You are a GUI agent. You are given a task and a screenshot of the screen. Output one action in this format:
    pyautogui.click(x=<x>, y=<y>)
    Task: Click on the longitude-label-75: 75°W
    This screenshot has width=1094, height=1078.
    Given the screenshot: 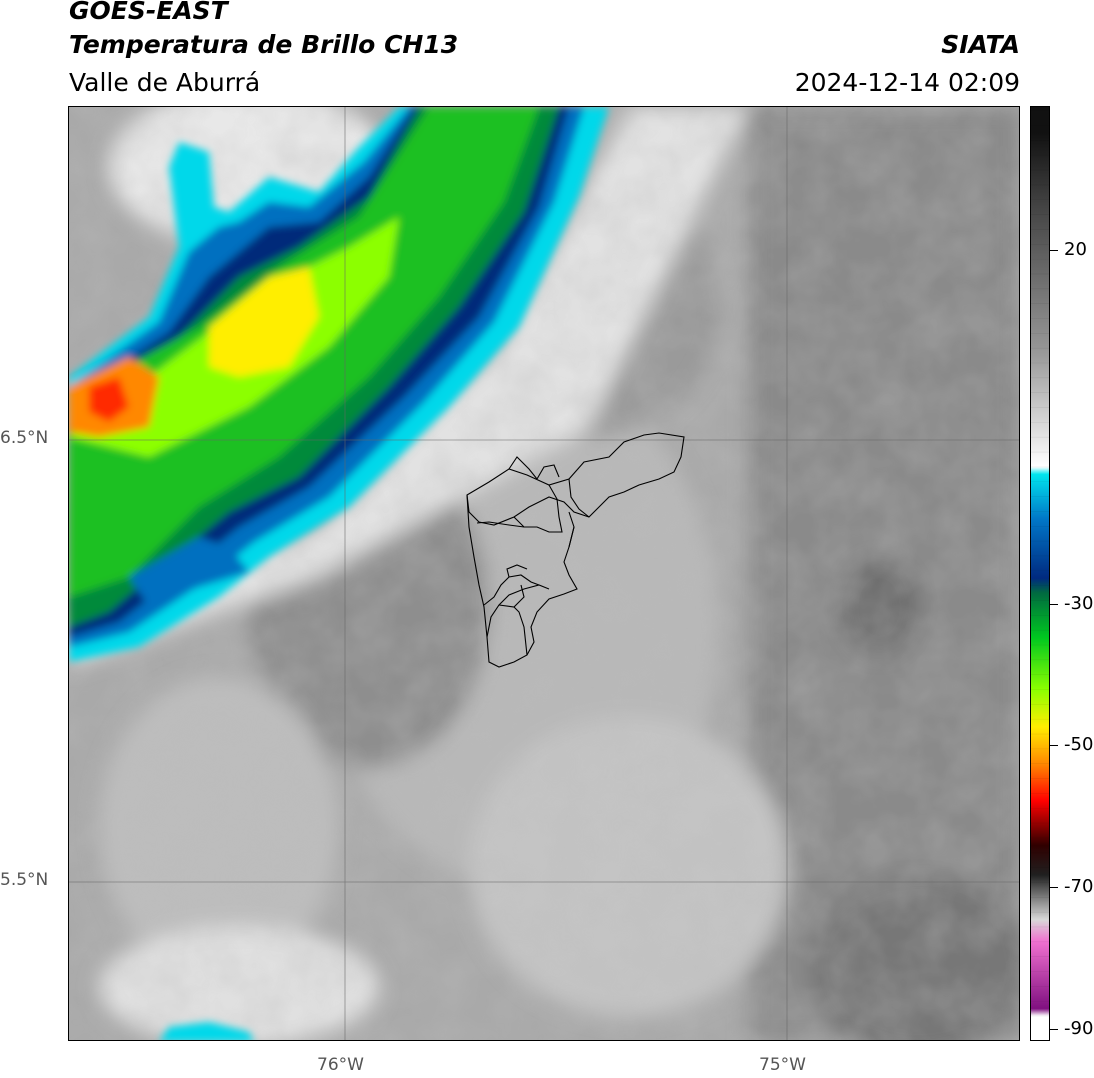 What is the action you would take?
    pyautogui.click(x=782, y=1065)
    